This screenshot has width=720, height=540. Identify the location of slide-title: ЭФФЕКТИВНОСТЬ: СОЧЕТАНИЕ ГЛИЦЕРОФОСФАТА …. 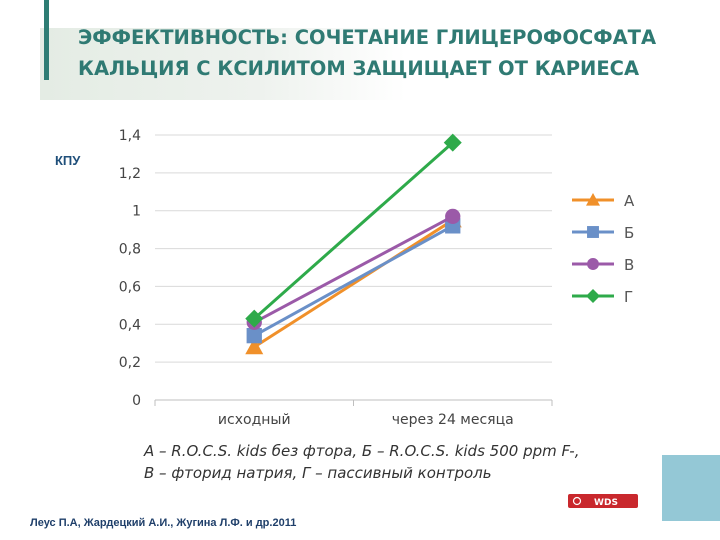
(388, 53).